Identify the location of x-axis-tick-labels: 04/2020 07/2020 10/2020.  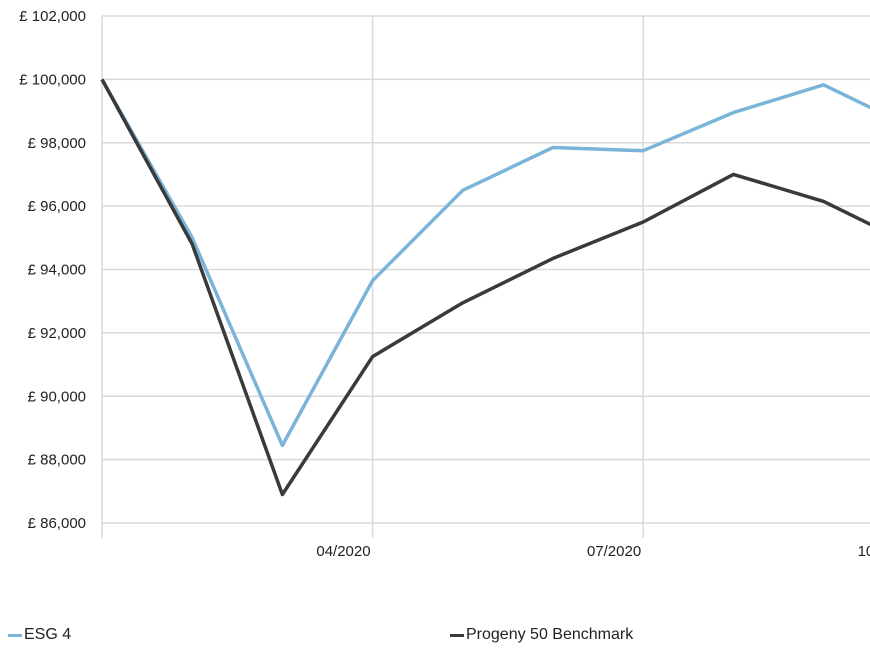
(593, 551).